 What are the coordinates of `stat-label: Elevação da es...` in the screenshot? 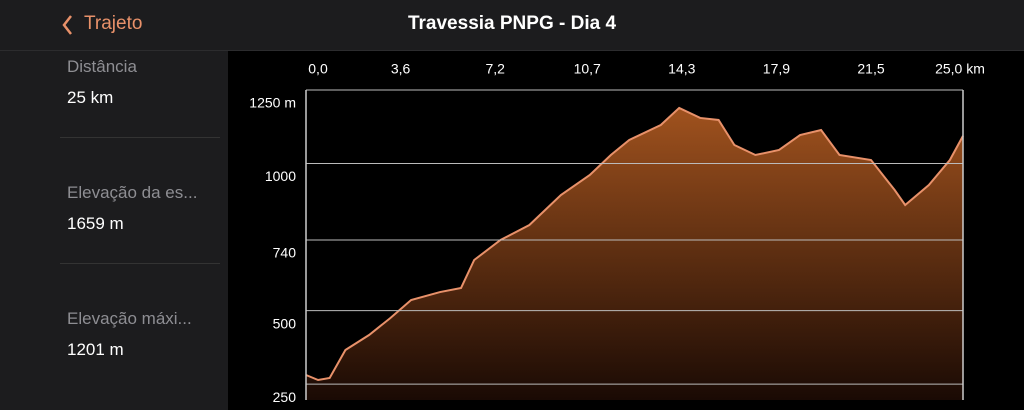 It's located at (132, 192).